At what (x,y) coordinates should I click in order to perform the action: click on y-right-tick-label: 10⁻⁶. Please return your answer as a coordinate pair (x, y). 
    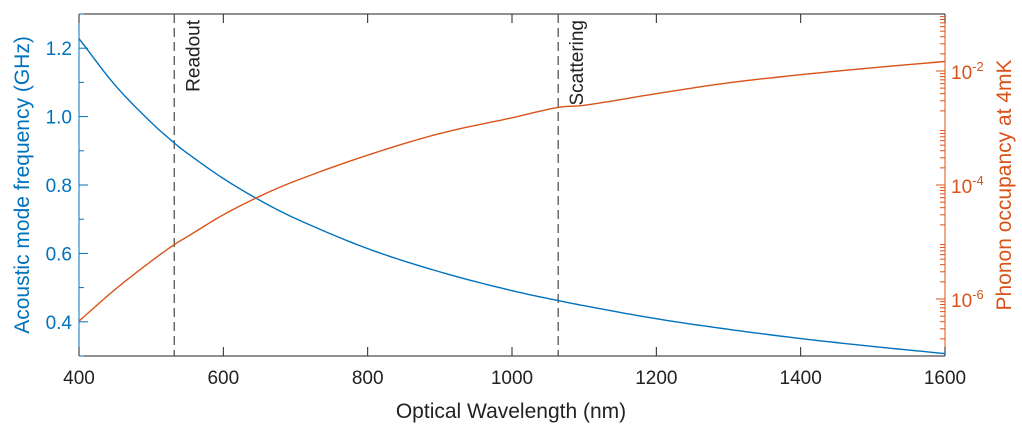
    Looking at the image, I should click on (967, 299).